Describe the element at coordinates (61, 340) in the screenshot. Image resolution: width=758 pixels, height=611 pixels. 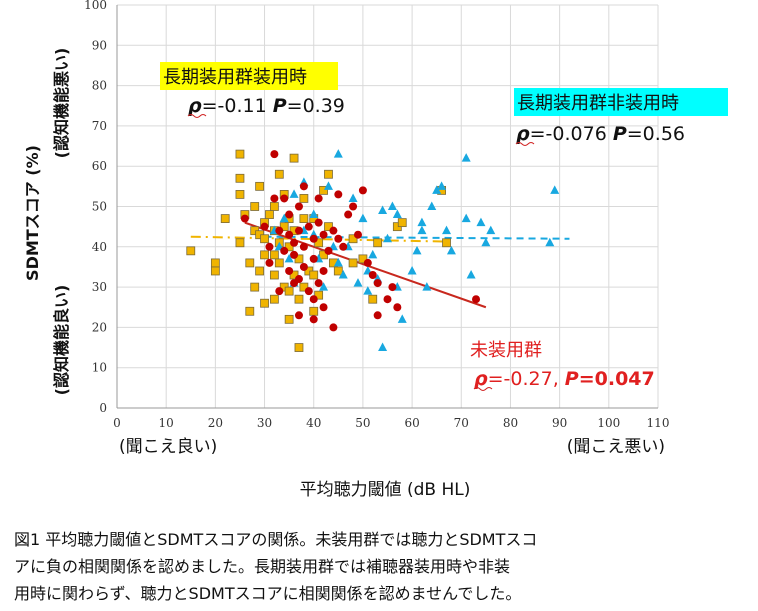
I see `y-axis-label-bottom: (認知機能良い)` at that location.